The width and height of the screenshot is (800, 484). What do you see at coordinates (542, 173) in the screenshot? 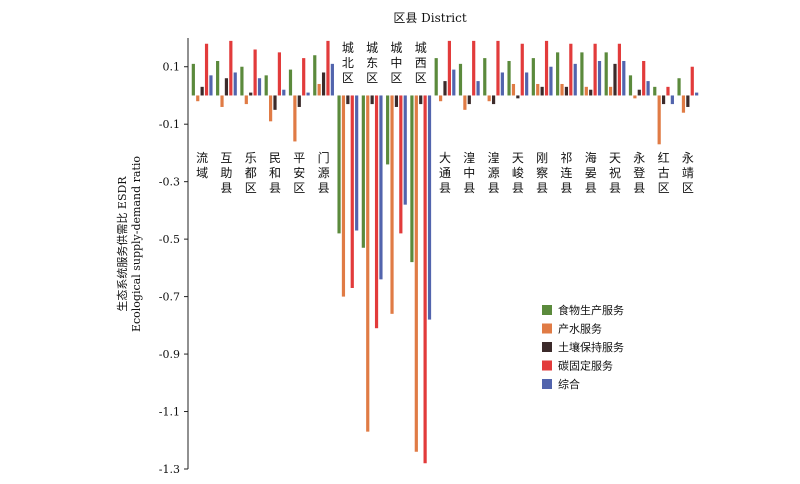
I see `category-label: 刚察县` at bounding box center [542, 173].